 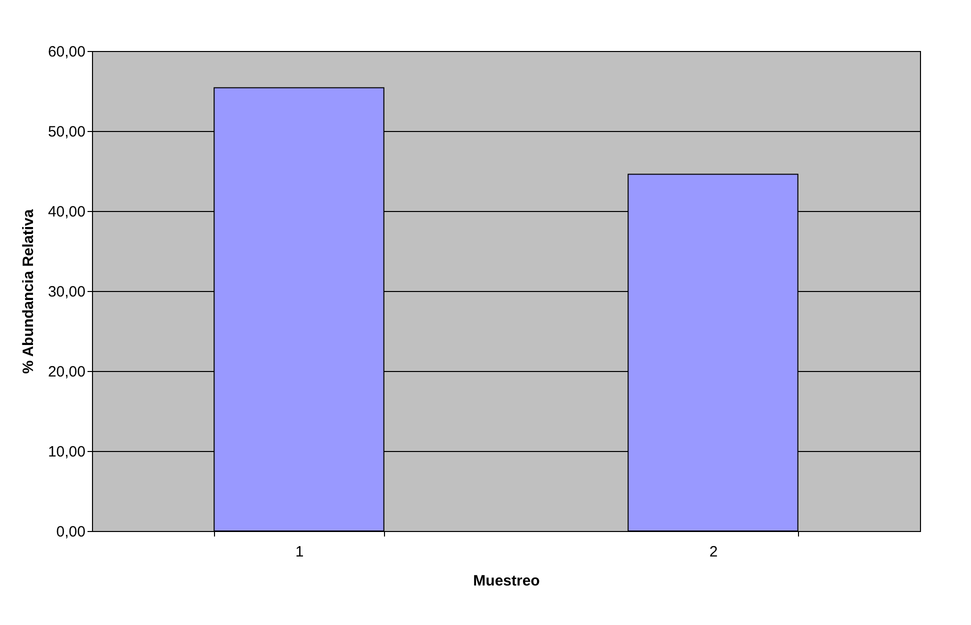 What do you see at coordinates (67, 212) in the screenshot?
I see `y-tick-label: 40,00` at bounding box center [67, 212].